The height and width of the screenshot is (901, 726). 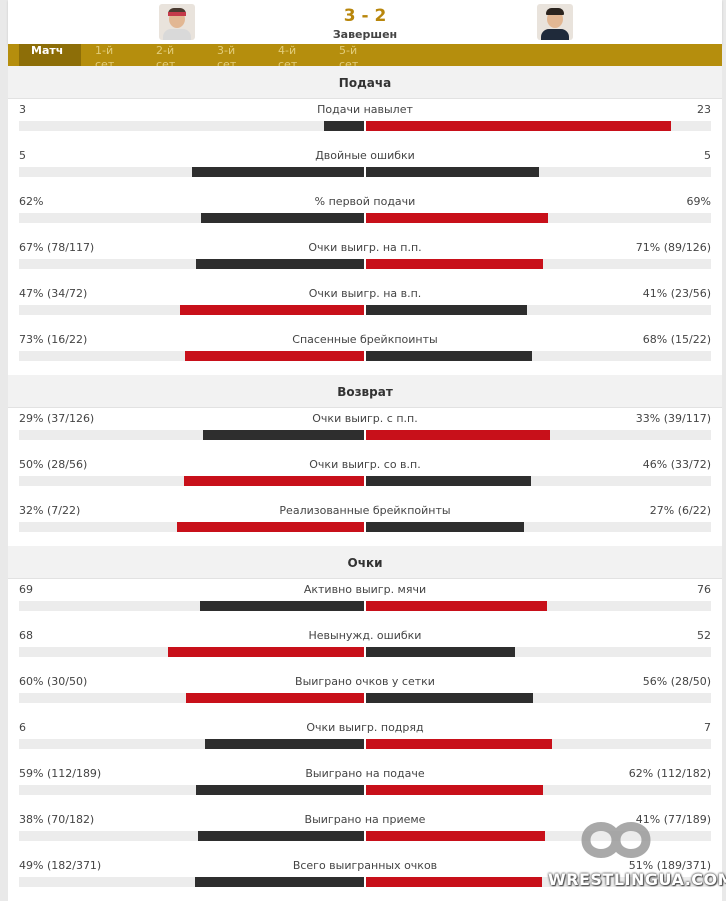 What do you see at coordinates (53, 464) in the screenshot?
I see `stat-left-value: 50% (28/56)` at bounding box center [53, 464].